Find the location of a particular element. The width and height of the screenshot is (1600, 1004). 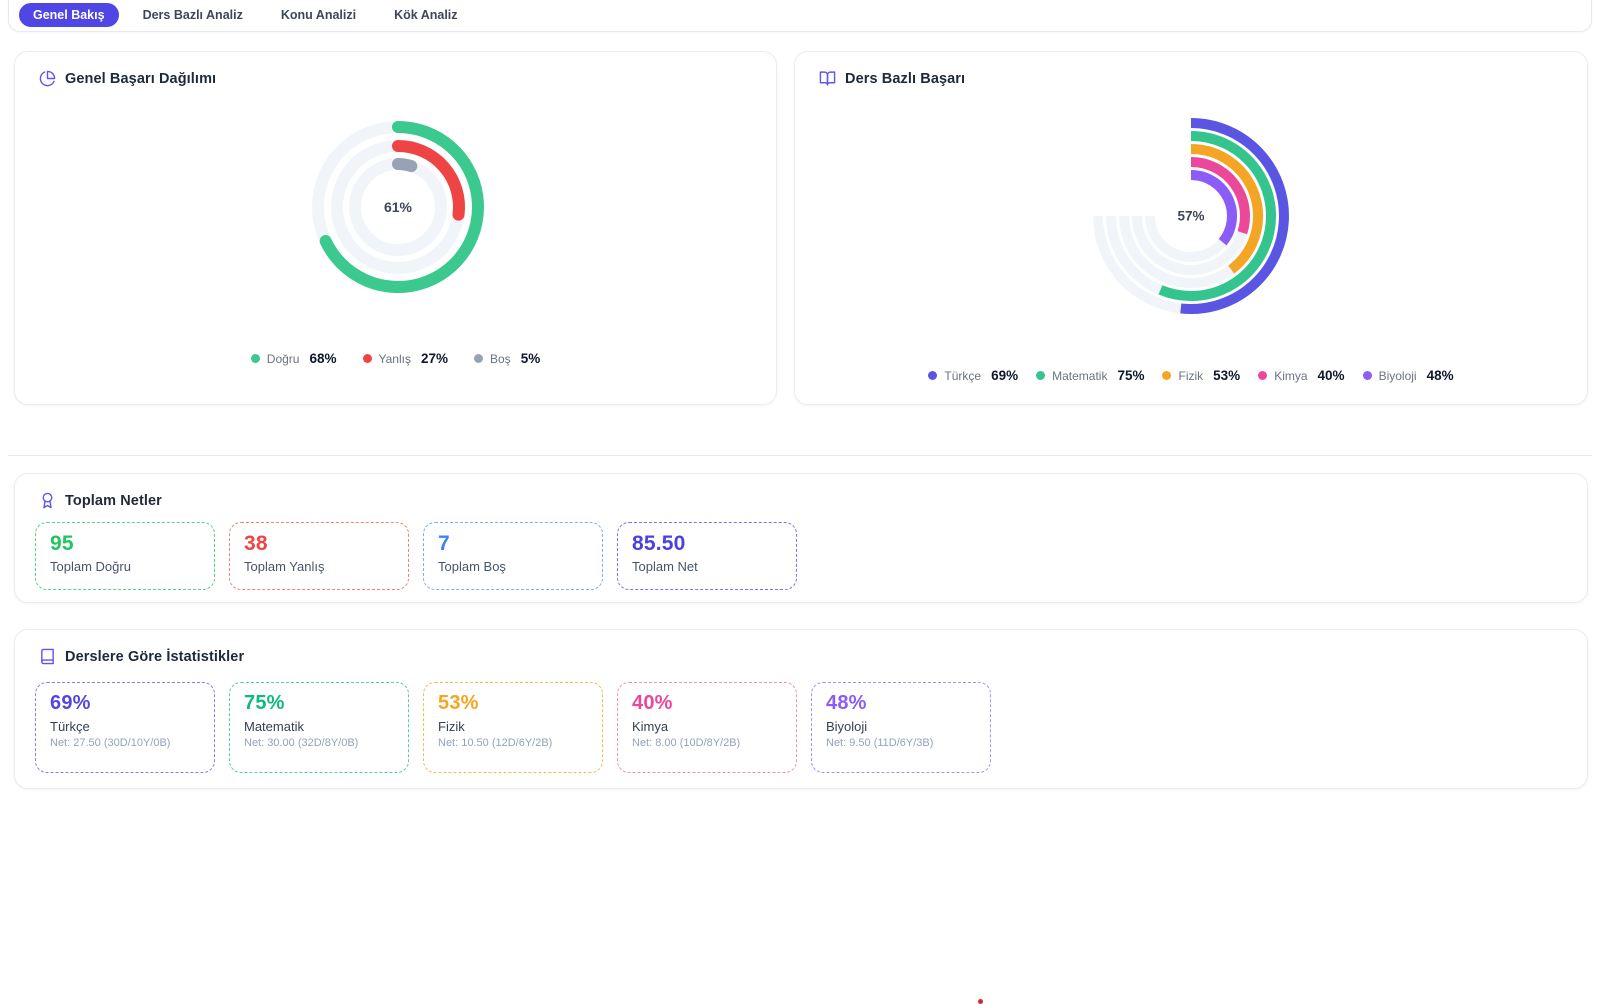

subject-stat-value: 48% is located at coordinates (846, 703).